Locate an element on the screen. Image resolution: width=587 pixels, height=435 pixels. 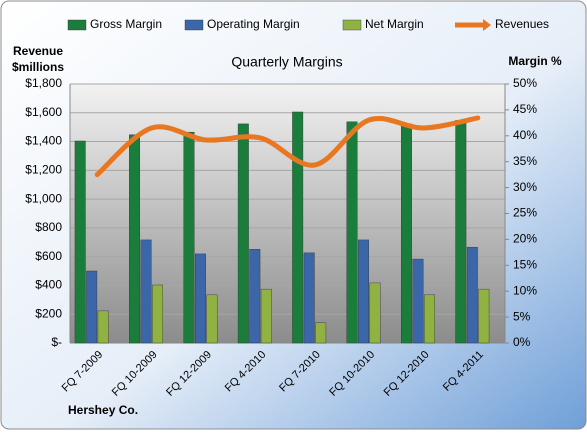
source: Hershey Co. is located at coordinates (103, 410).